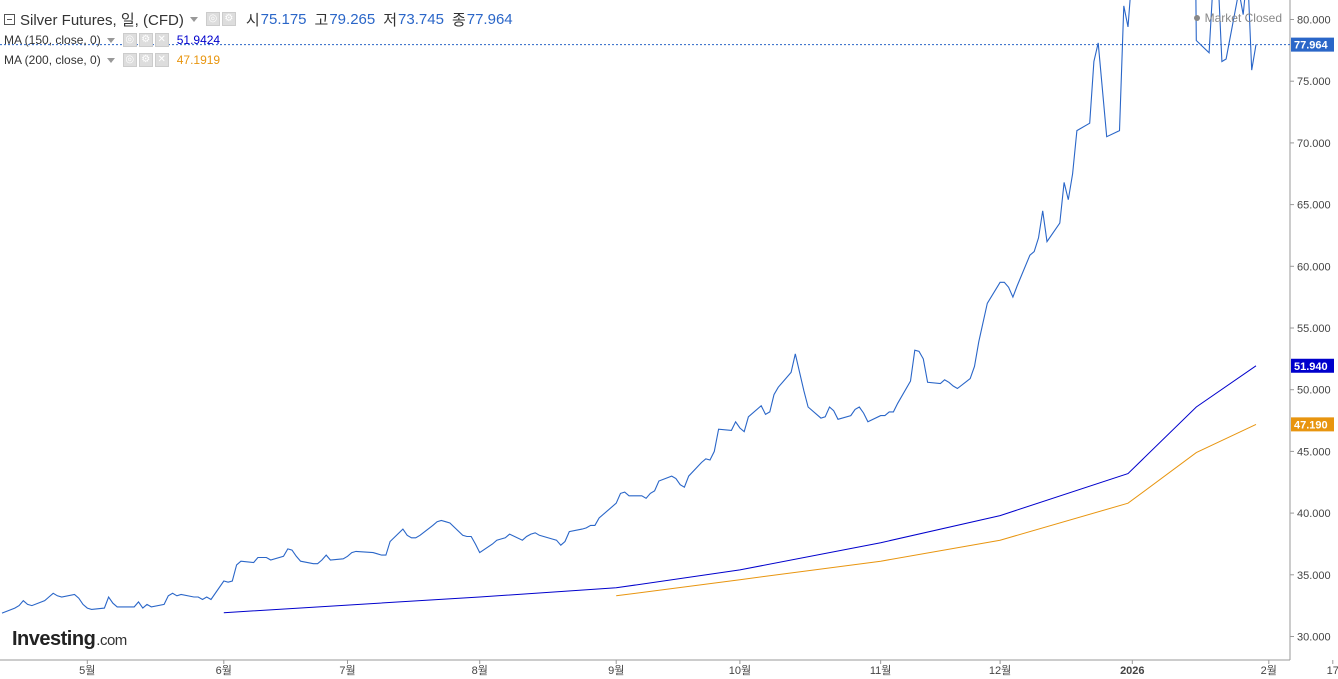 Image resolution: width=1338 pixels, height=679 pixels. Describe the element at coordinates (1314, 21) in the screenshot. I see `y-tick-label: 80.000` at that location.